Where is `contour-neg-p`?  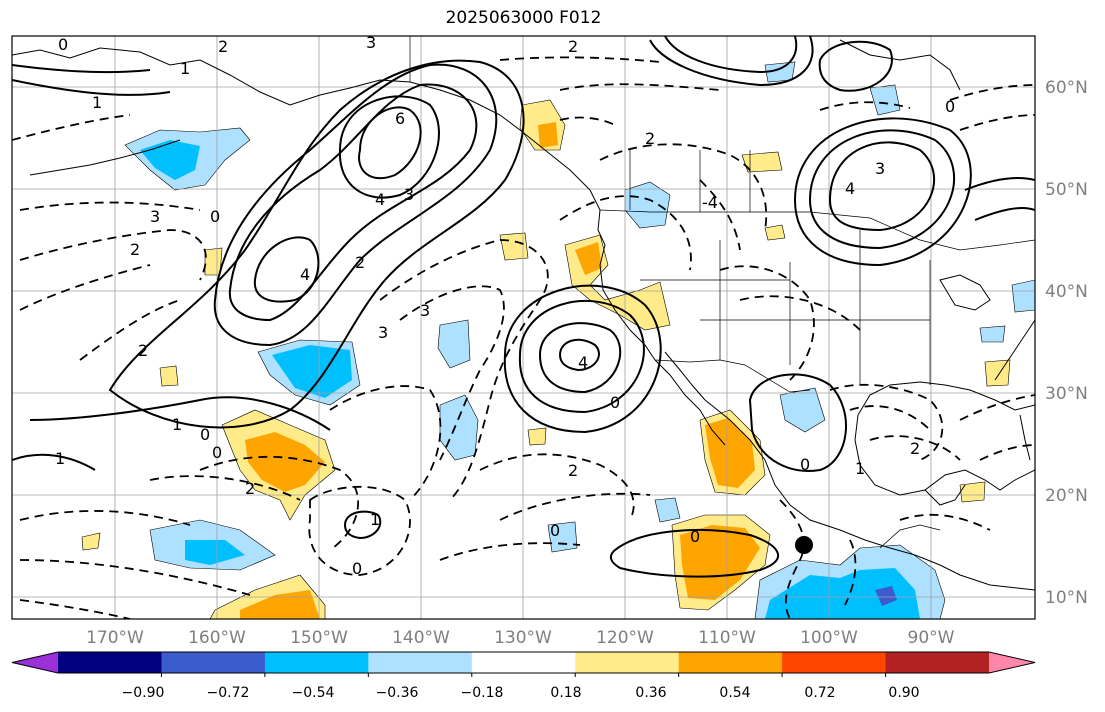 contour-neg-p is located at coordinates (510, 551).